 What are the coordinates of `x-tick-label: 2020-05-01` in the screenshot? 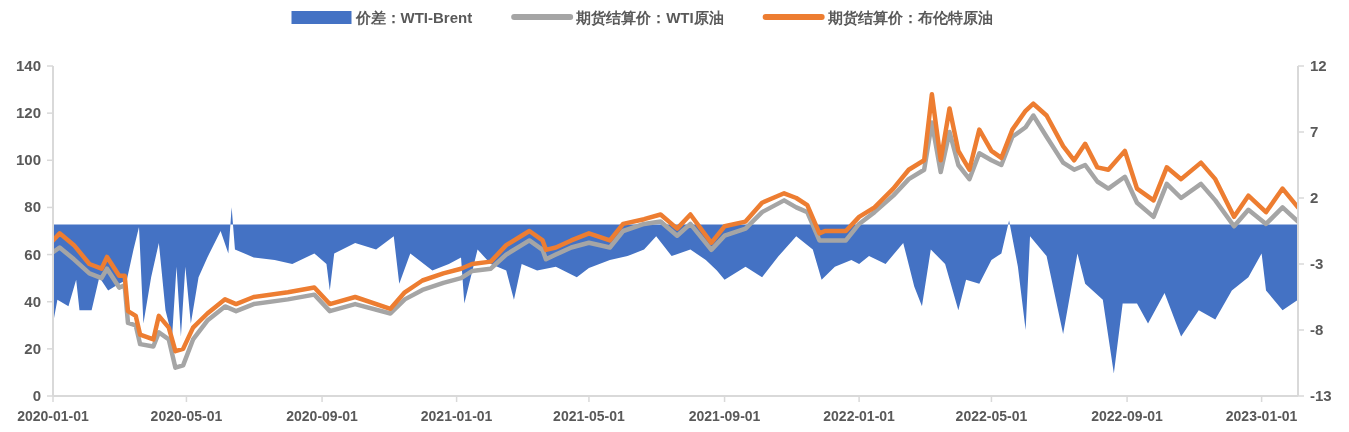 It's located at (186, 416).